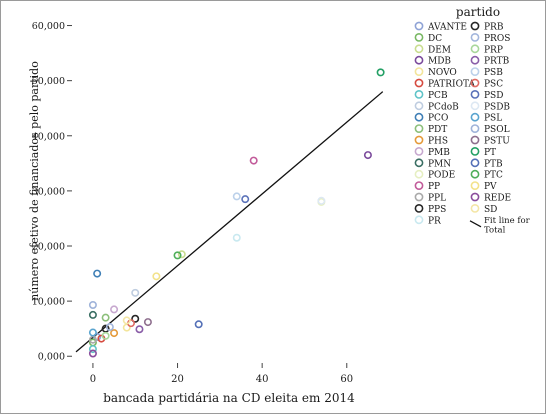 The height and width of the screenshot is (418, 546). What do you see at coordinates (109, 327) in the screenshot?
I see `point-pros` at bounding box center [109, 327].